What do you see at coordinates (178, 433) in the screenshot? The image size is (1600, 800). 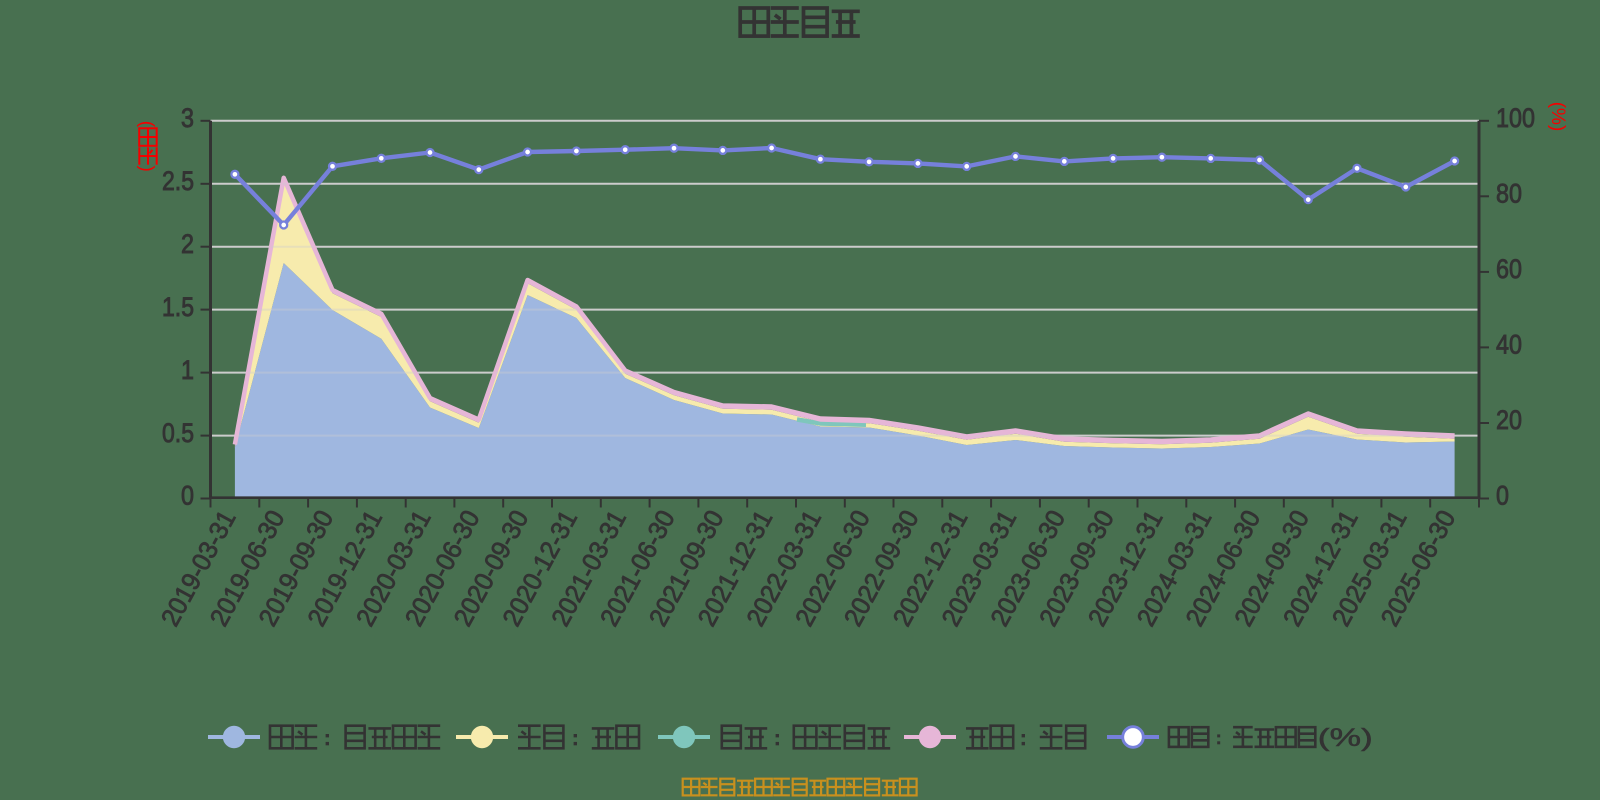 I see `svg-text: 0.5` at bounding box center [178, 433].